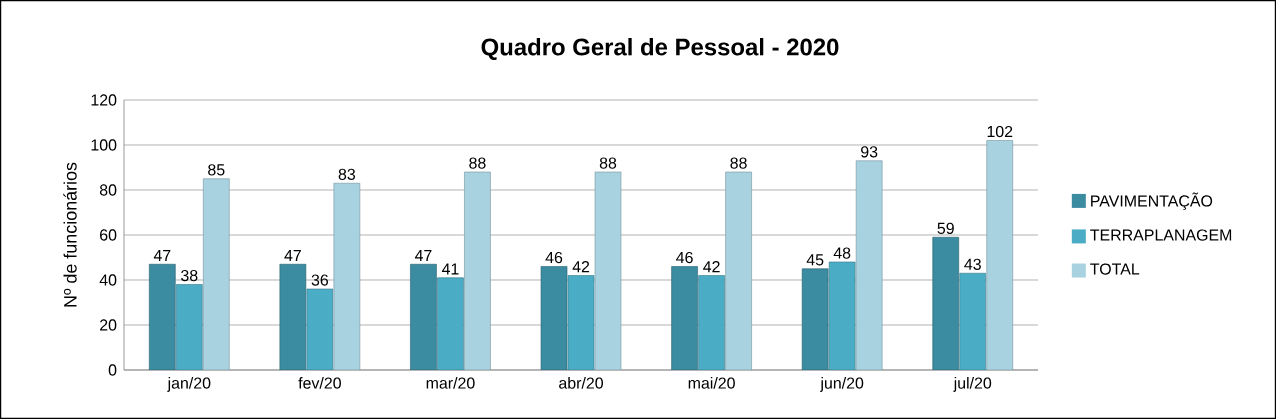  What do you see at coordinates (320, 280) in the screenshot?
I see `data-label: 36` at bounding box center [320, 280].